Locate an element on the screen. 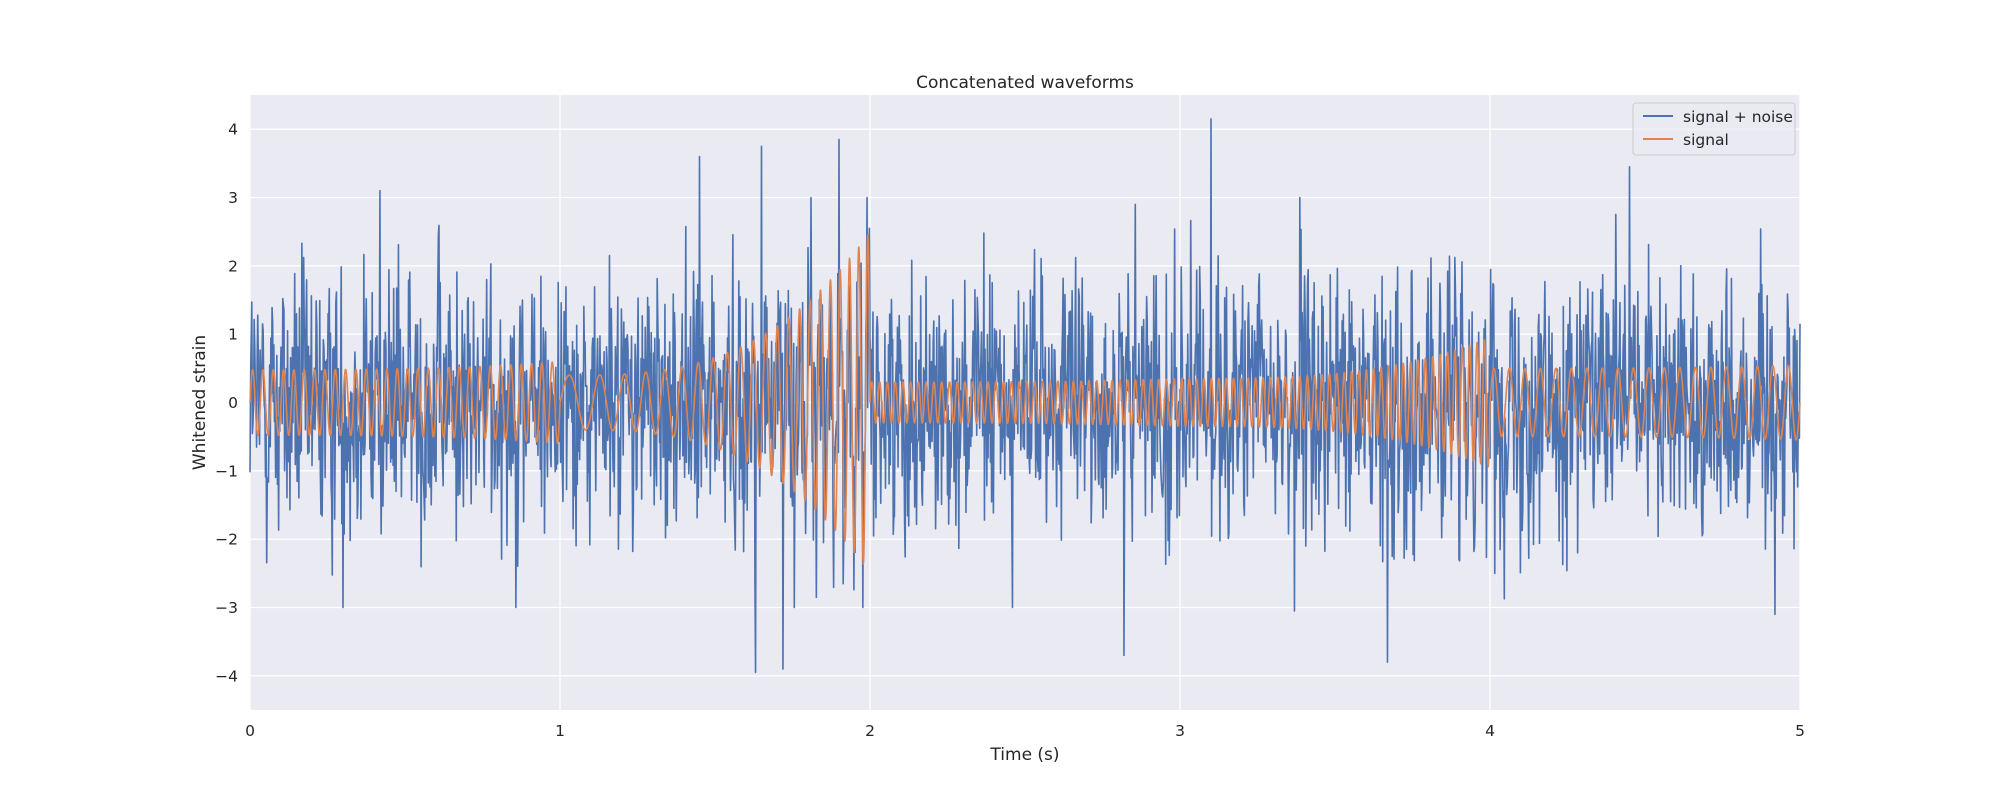  legend: signal + noise signal is located at coordinates (1714, 129).